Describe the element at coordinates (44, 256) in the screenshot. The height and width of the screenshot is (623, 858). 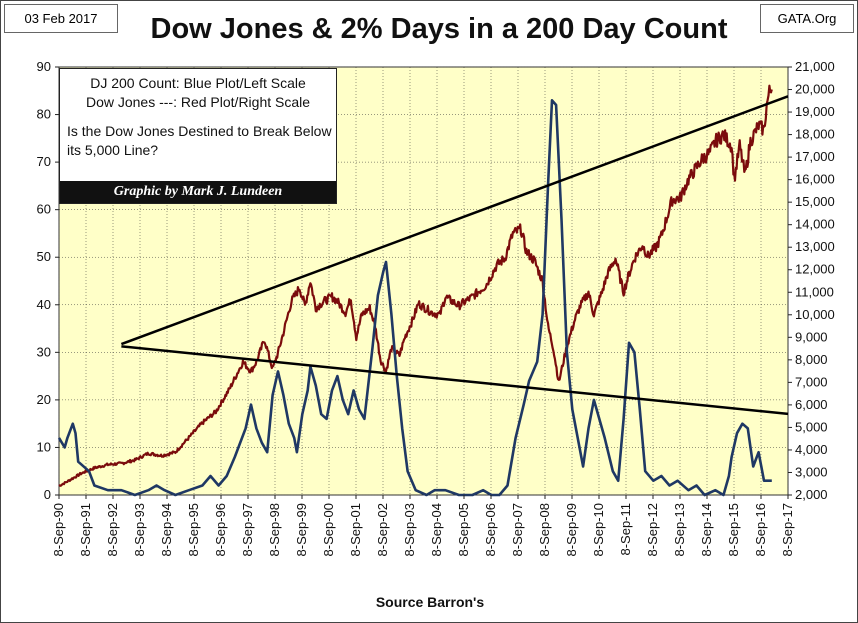
I see `left-tick-label: 50` at that location.